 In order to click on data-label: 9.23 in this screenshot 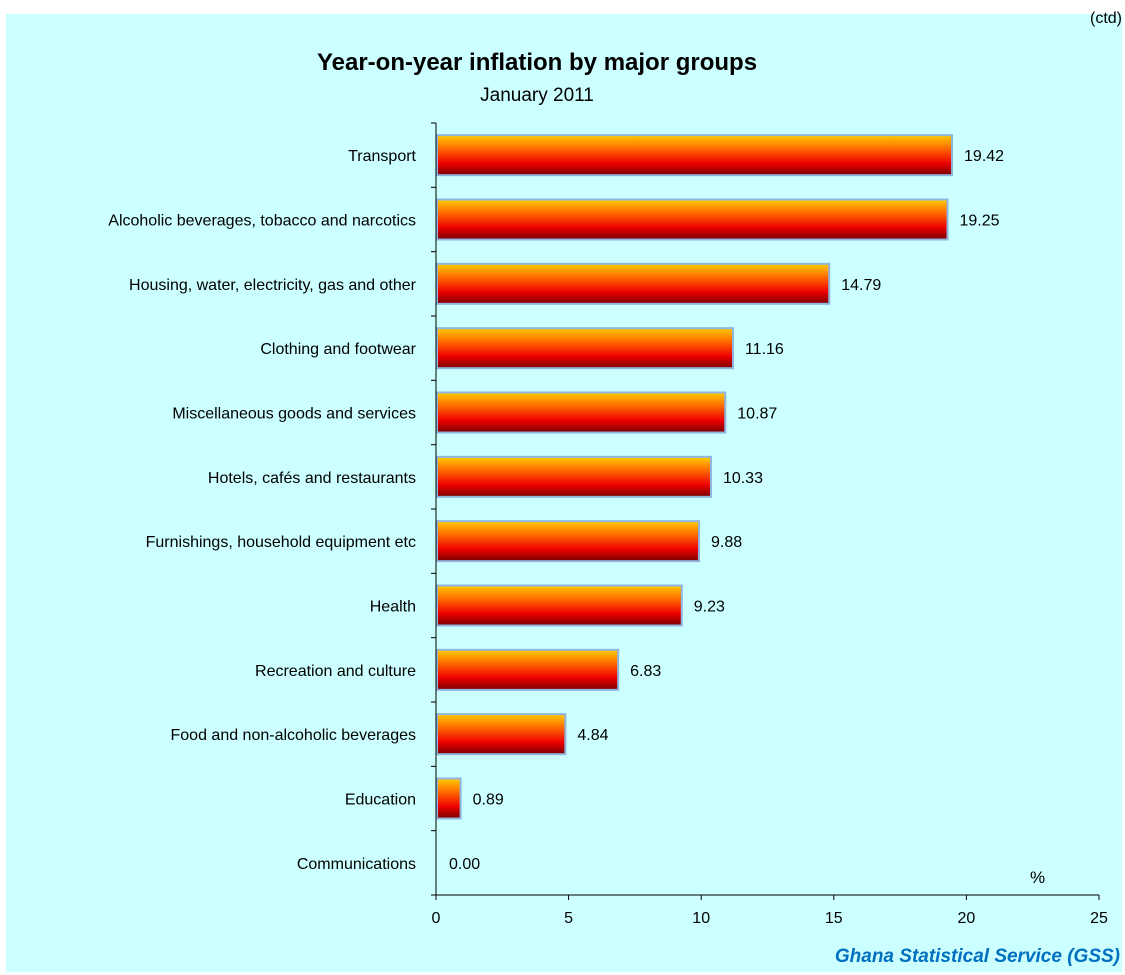, I will do `click(709, 607)`.